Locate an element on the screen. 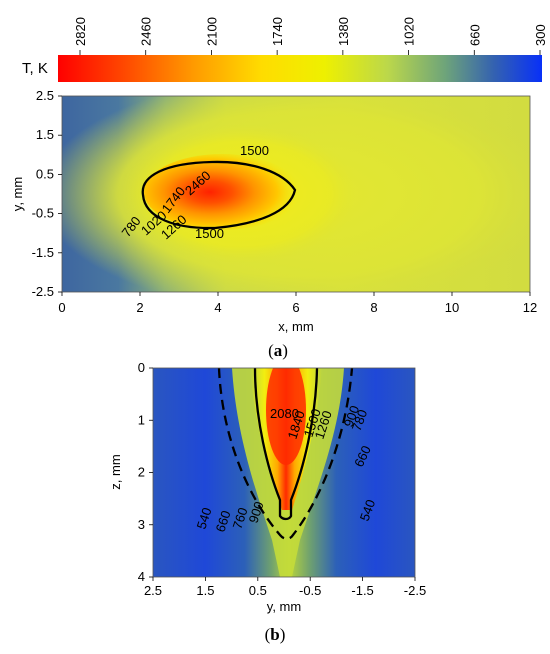 This screenshot has height=654, width=550. colorbar-gradient is located at coordinates (300, 68).